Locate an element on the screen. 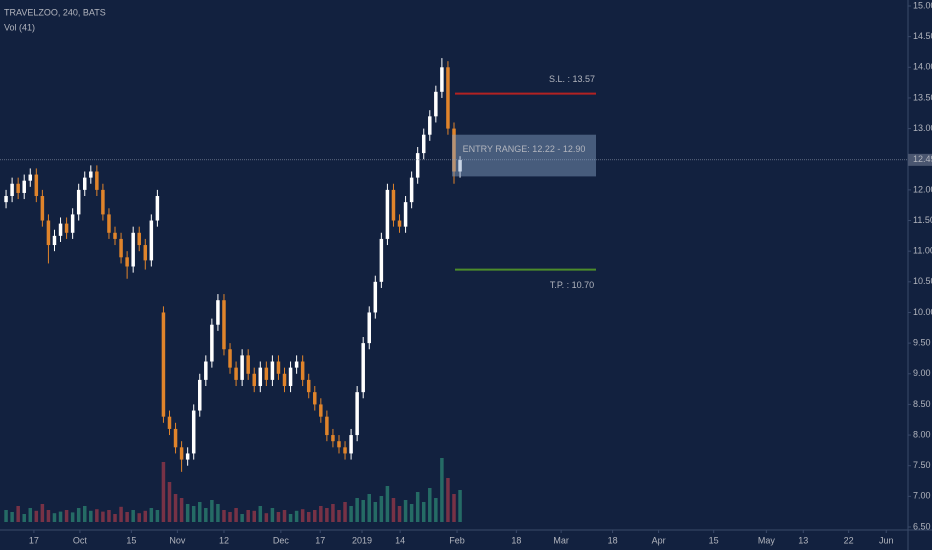  last-price-box is located at coordinates (920, 159).